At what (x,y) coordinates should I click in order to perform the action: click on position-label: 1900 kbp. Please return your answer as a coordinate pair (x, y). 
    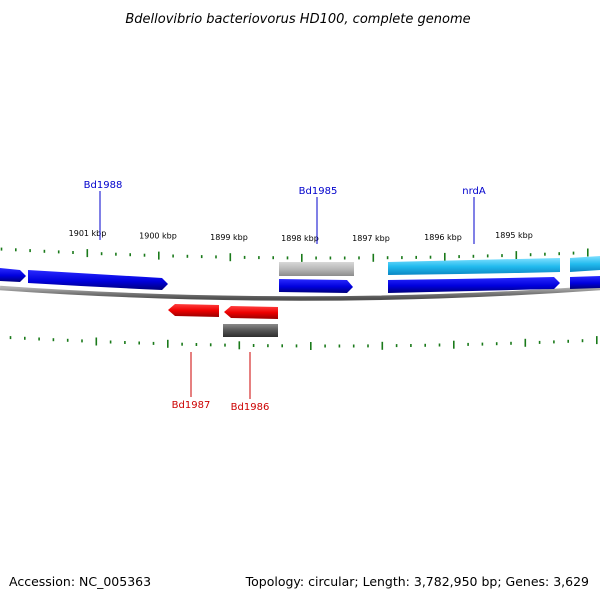
    Looking at the image, I should click on (158, 236).